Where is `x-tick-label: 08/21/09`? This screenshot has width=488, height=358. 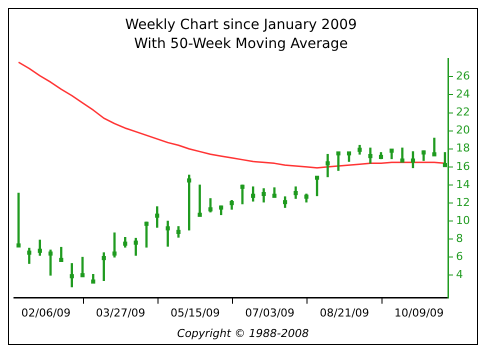
x-tick-label: 08/21/09 is located at coordinates (345, 313).